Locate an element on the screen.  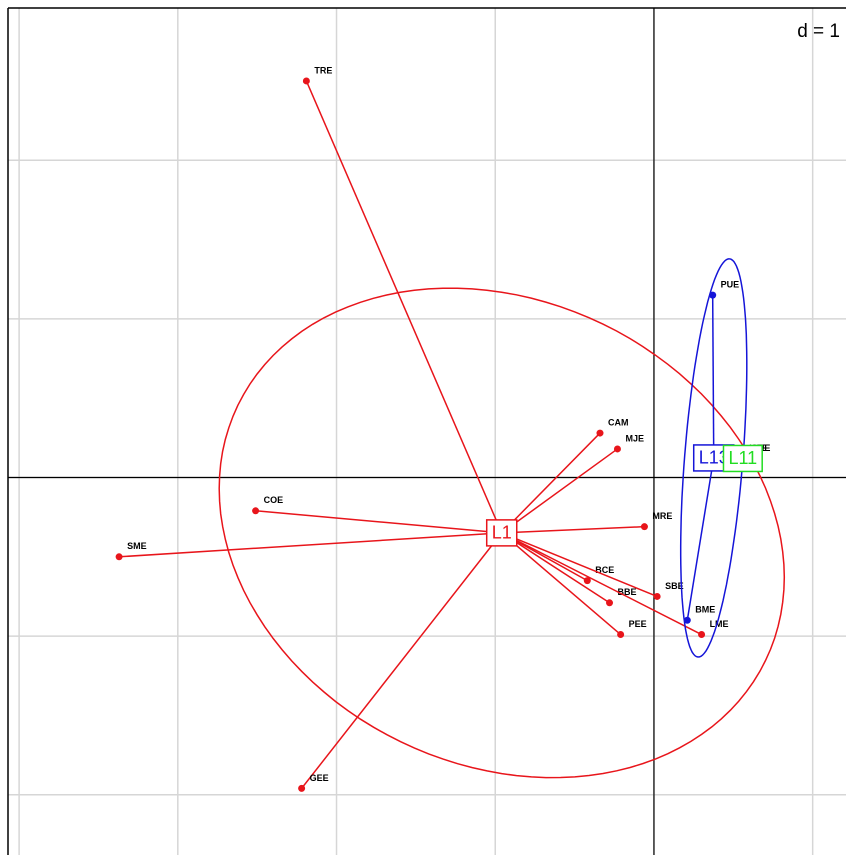
point-label: MJE is located at coordinates (634, 438).